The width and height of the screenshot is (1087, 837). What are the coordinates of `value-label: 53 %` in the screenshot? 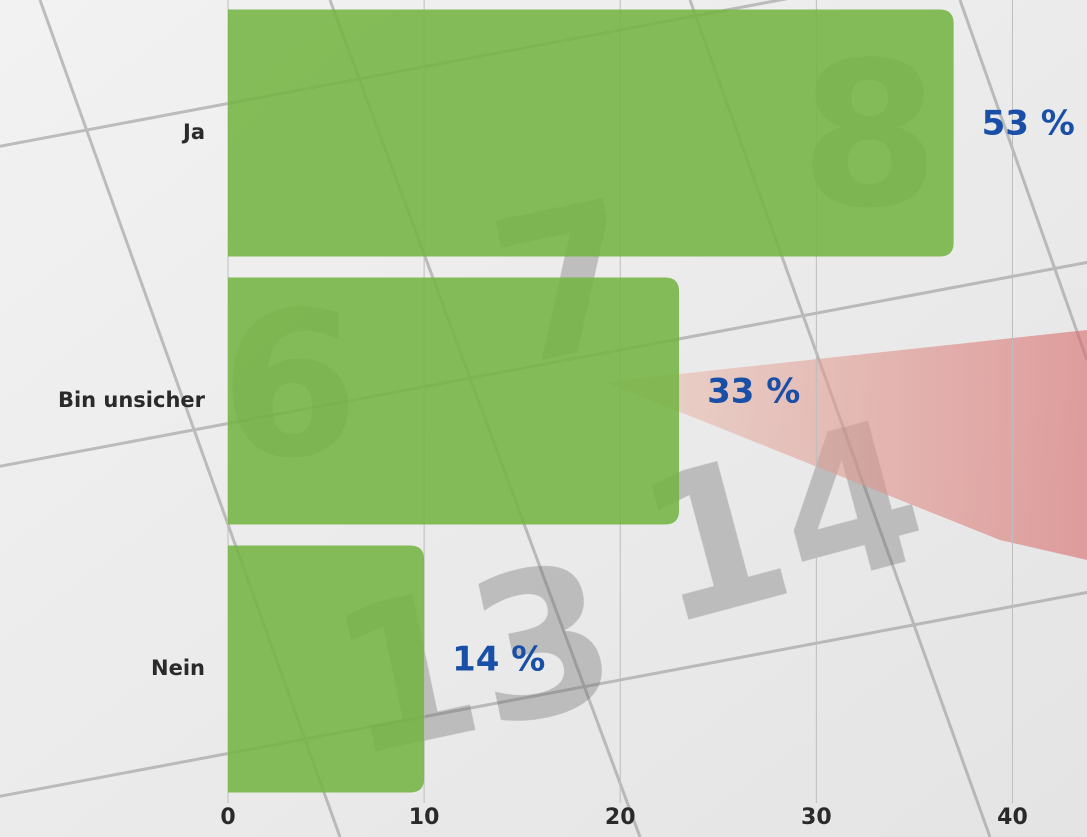 It's located at (1028, 124).